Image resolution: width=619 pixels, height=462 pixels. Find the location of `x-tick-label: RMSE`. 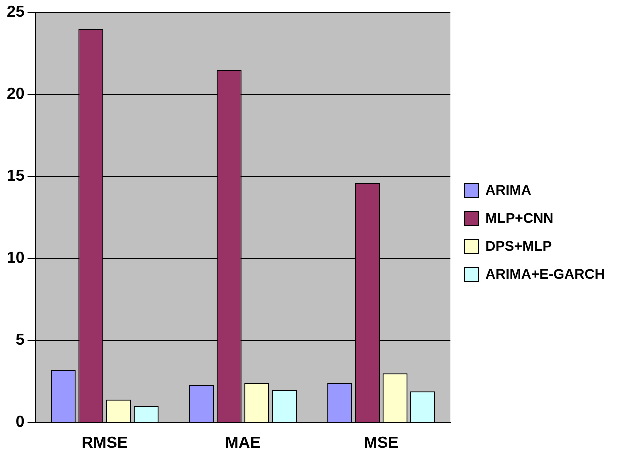

x-tick-label: RMSE is located at coordinates (105, 443).